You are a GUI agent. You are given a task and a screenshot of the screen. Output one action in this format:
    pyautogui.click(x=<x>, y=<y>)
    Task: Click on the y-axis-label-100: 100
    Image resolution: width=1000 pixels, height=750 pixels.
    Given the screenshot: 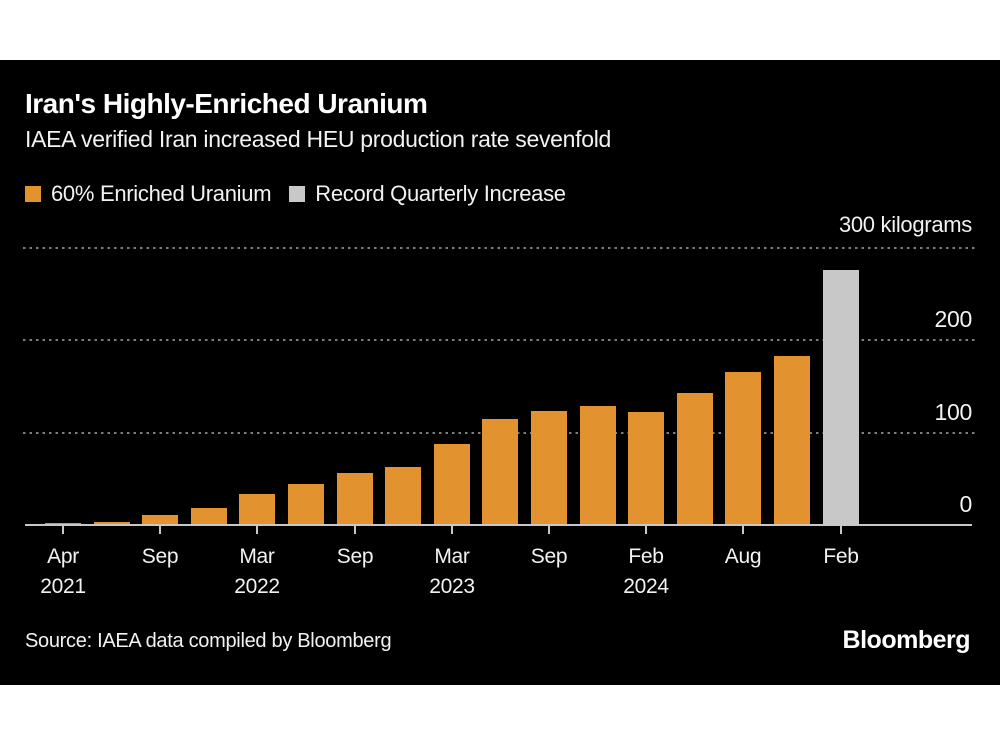 What is the action you would take?
    pyautogui.click(x=953, y=411)
    